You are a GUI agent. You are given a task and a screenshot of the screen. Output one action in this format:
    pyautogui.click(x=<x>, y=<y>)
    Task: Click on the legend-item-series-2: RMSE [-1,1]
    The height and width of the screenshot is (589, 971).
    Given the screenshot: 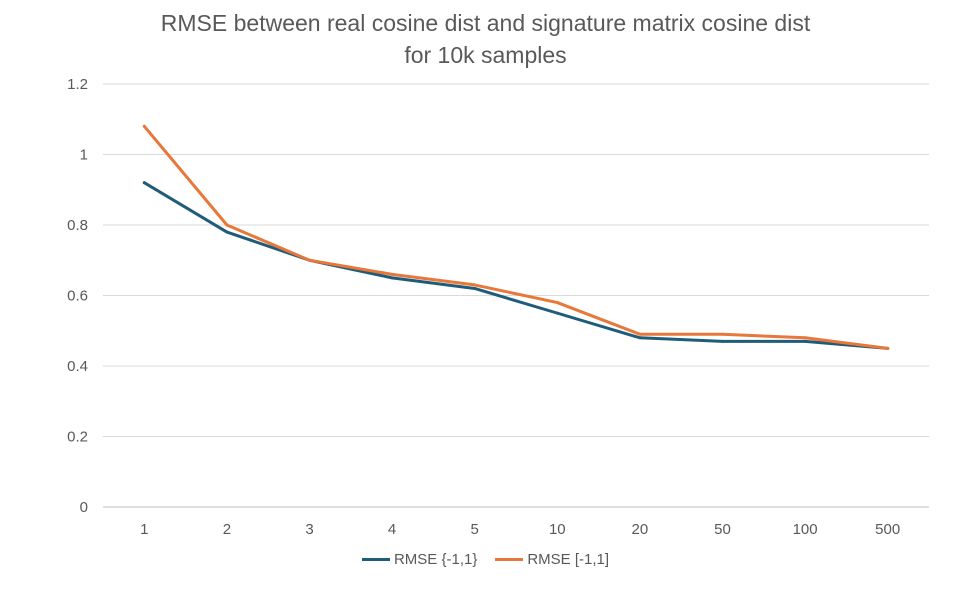 What is the action you would take?
    pyautogui.click(x=552, y=559)
    